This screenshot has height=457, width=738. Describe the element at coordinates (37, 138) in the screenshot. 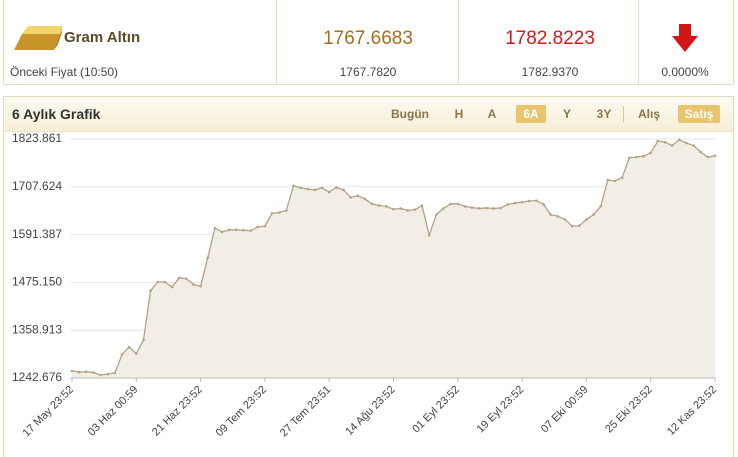

I see `y-tick-label: 1823.861` at that location.